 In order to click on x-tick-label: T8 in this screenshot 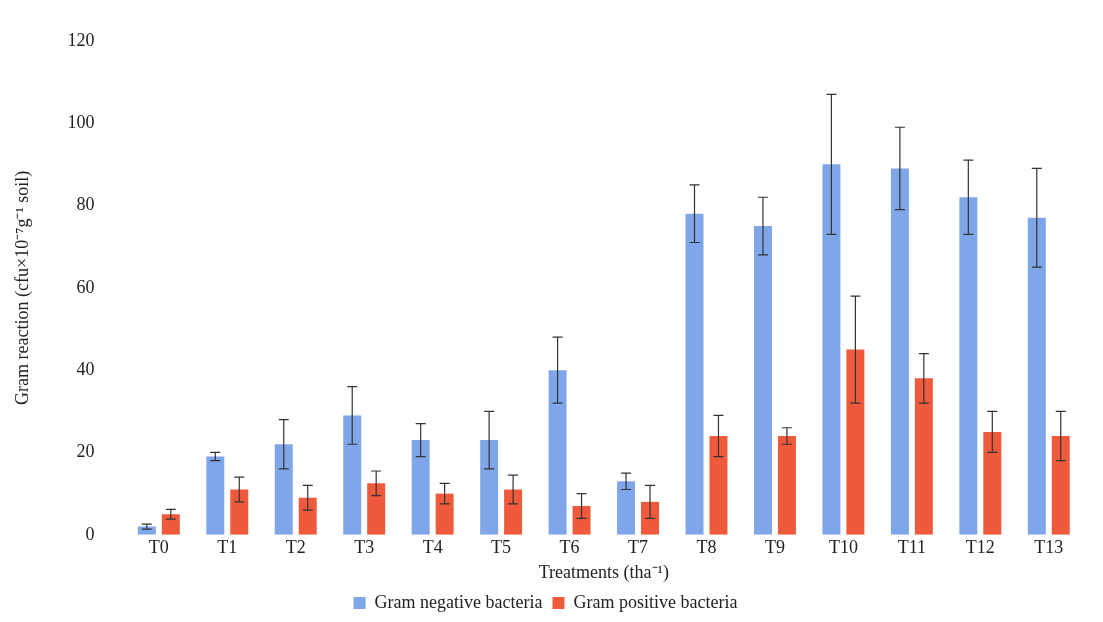, I will do `click(706, 547)`.